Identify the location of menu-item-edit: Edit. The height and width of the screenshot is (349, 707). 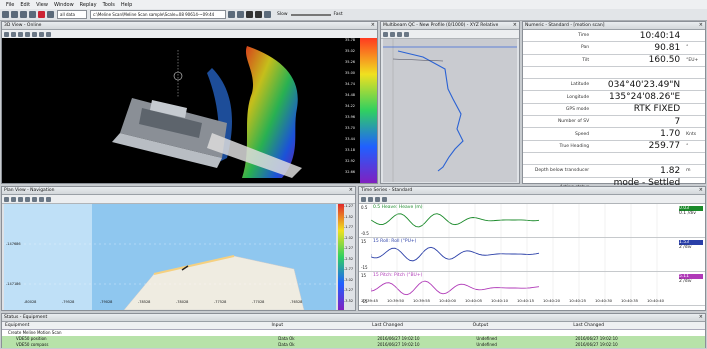
(25, 4).